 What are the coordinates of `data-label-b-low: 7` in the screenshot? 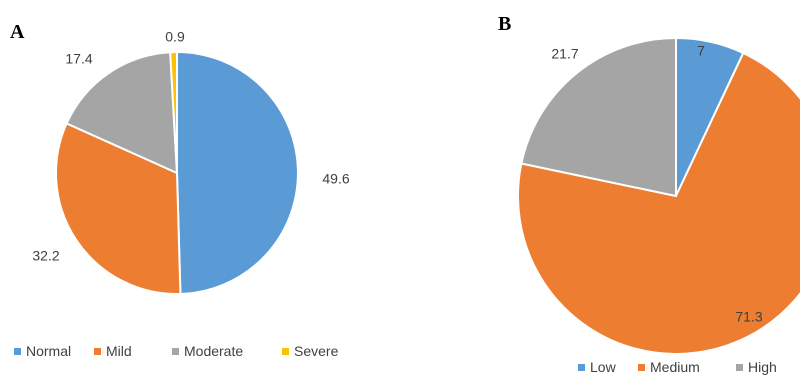 It's located at (701, 51).